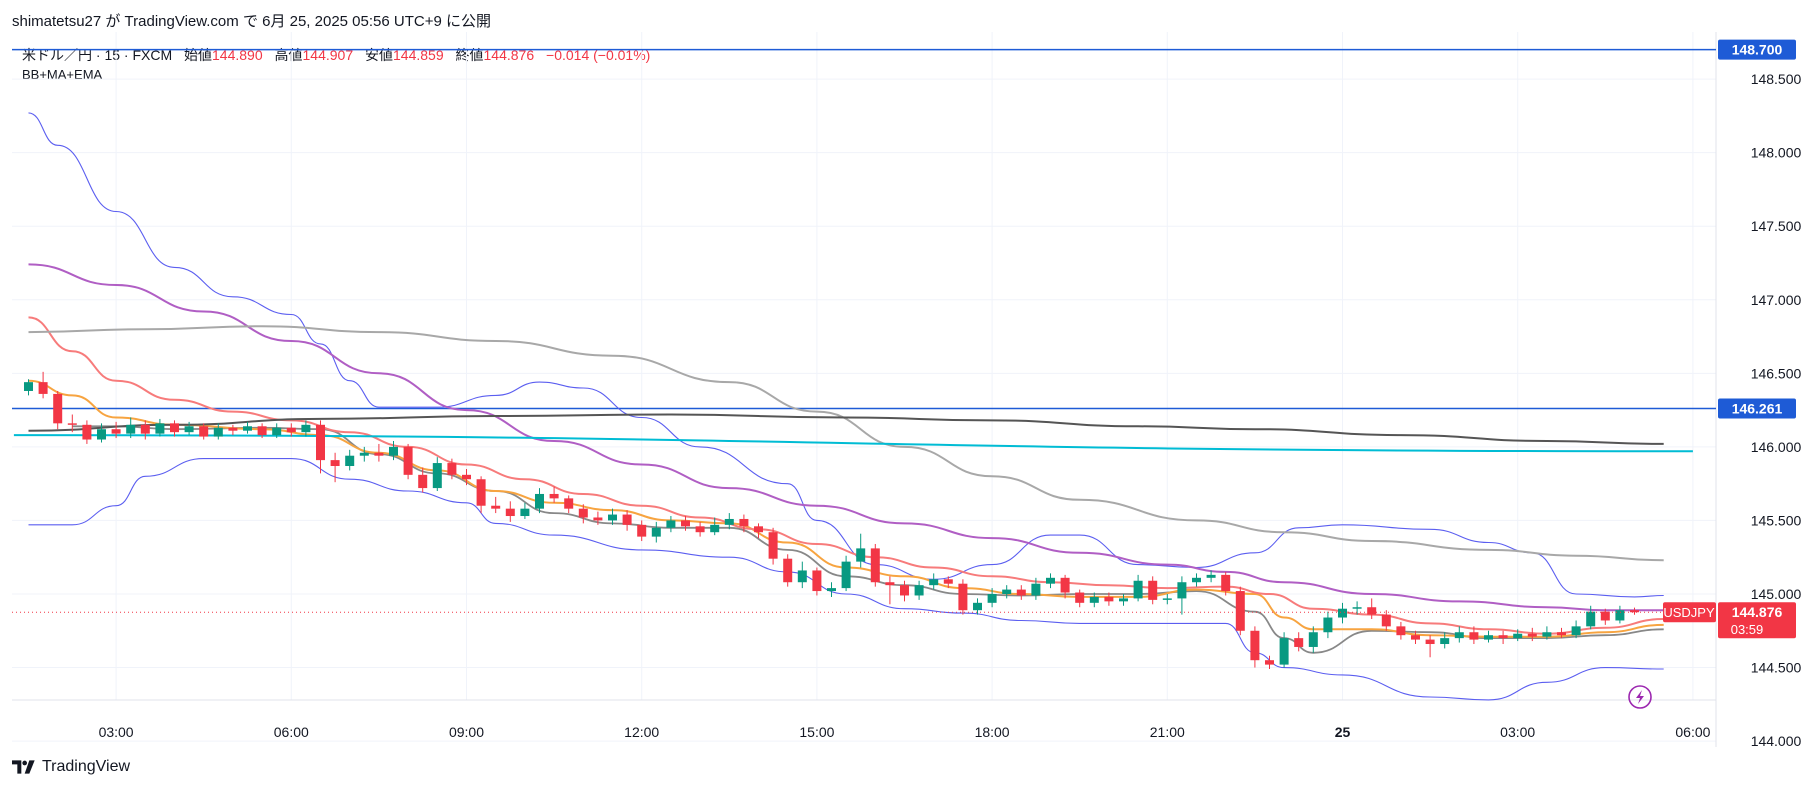 This screenshot has width=1814, height=793. I want to click on x-tick-label: 18:00, so click(992, 732).